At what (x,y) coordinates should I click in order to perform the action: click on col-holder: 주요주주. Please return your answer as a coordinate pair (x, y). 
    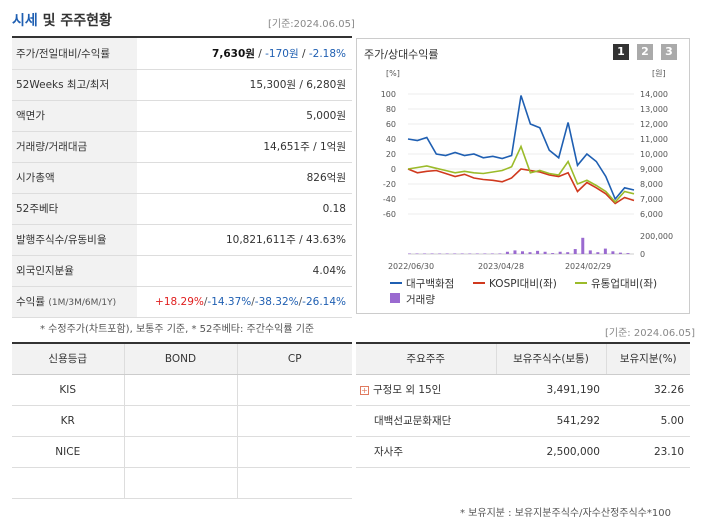
    Looking at the image, I should click on (426, 358).